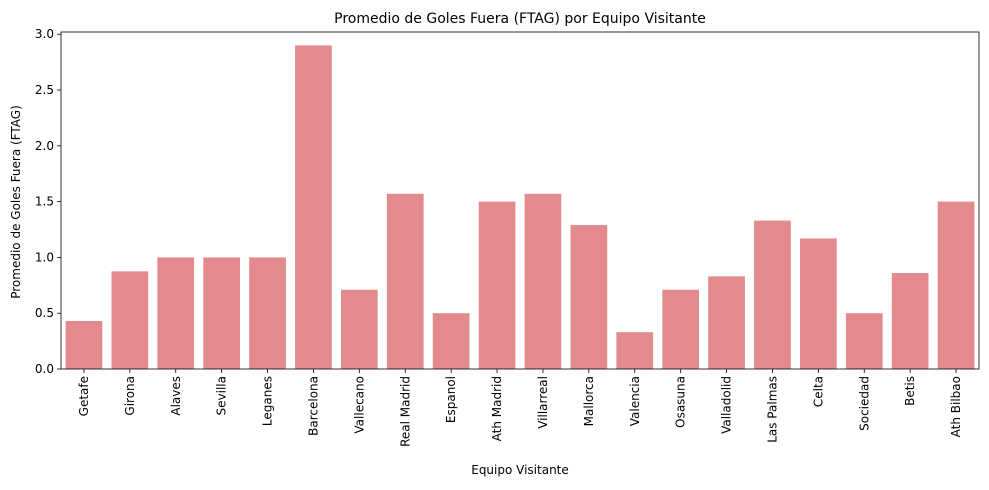 The width and height of the screenshot is (989, 490). I want to click on bar-sociedad, so click(864, 341).